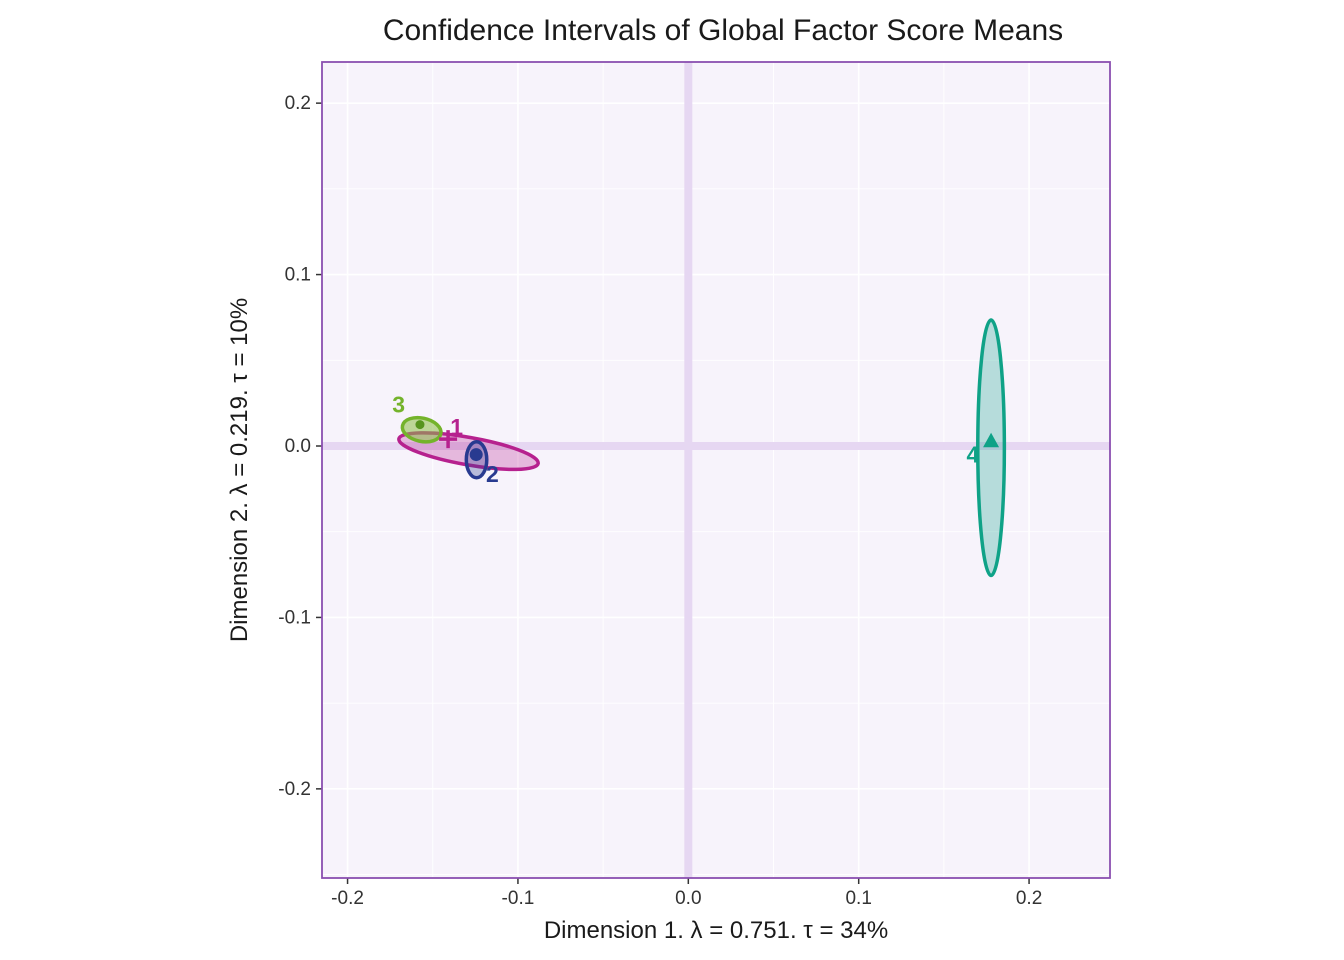  Describe the element at coordinates (972, 454) in the screenshot. I see `group-4-label: 4` at that location.